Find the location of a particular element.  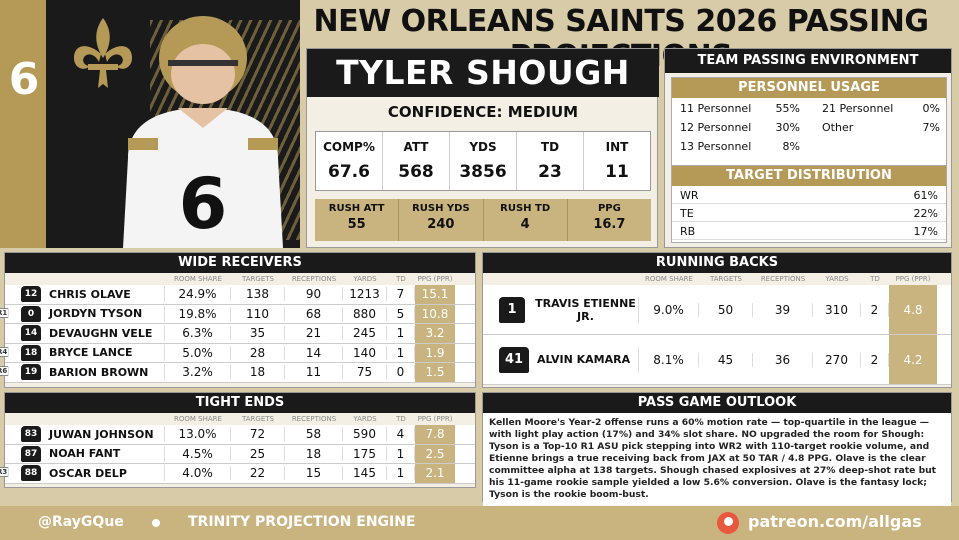

confidence-label: CONFIDENCE: MEDIUM is located at coordinates (483, 112).